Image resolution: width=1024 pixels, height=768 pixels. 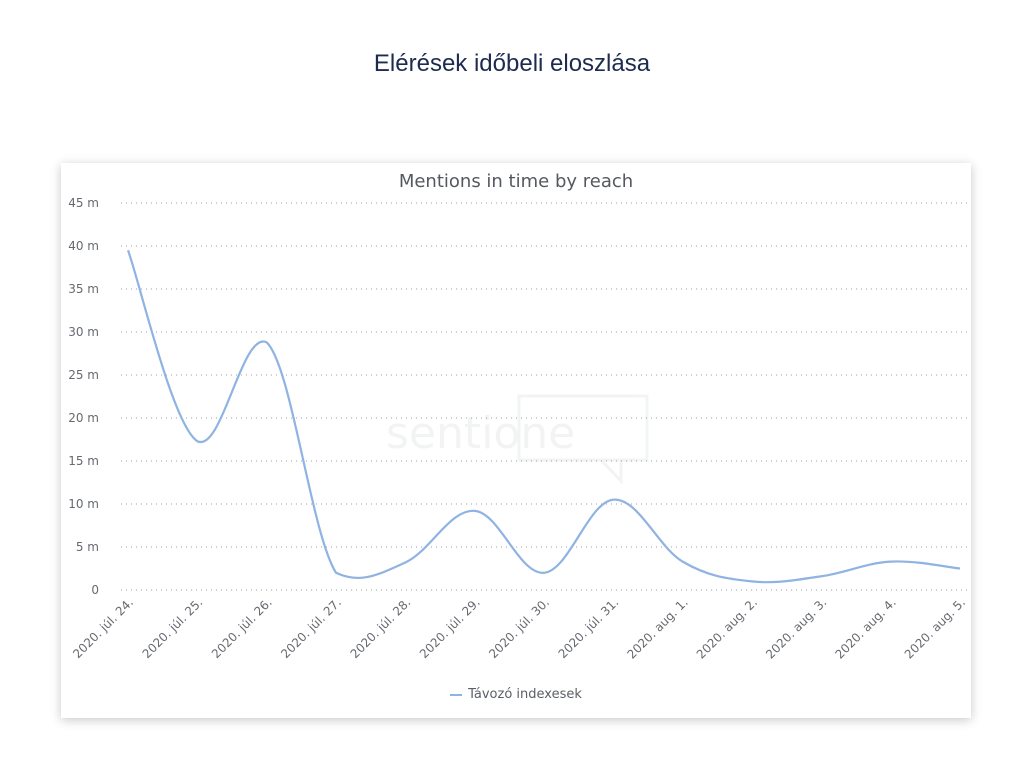 What do you see at coordinates (242, 628) in the screenshot?
I see `x-tick-label: 2020. júl. 26.` at bounding box center [242, 628].